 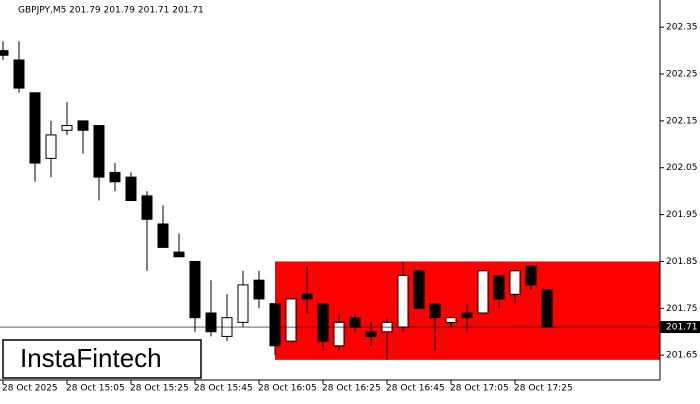 What do you see at coordinates (682, 168) in the screenshot?
I see `y-tick-label: 202.05` at bounding box center [682, 168].